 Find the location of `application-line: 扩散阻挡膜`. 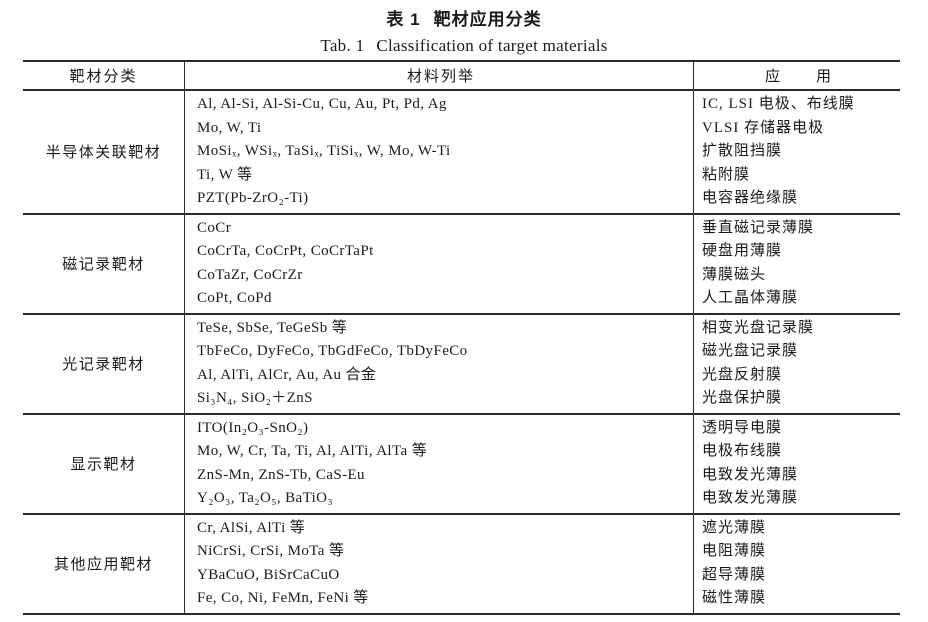

application-line: 扩散阻挡膜 is located at coordinates (742, 151).